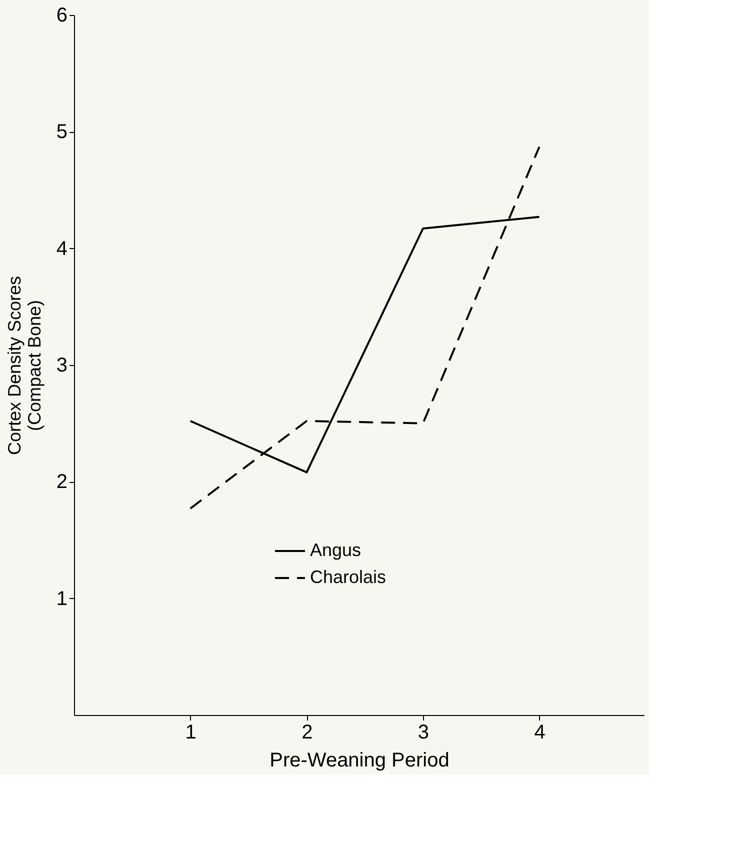 Image resolution: width=737 pixels, height=849 pixels. What do you see at coordinates (307, 733) in the screenshot?
I see `x-tick-label: 2` at bounding box center [307, 733].